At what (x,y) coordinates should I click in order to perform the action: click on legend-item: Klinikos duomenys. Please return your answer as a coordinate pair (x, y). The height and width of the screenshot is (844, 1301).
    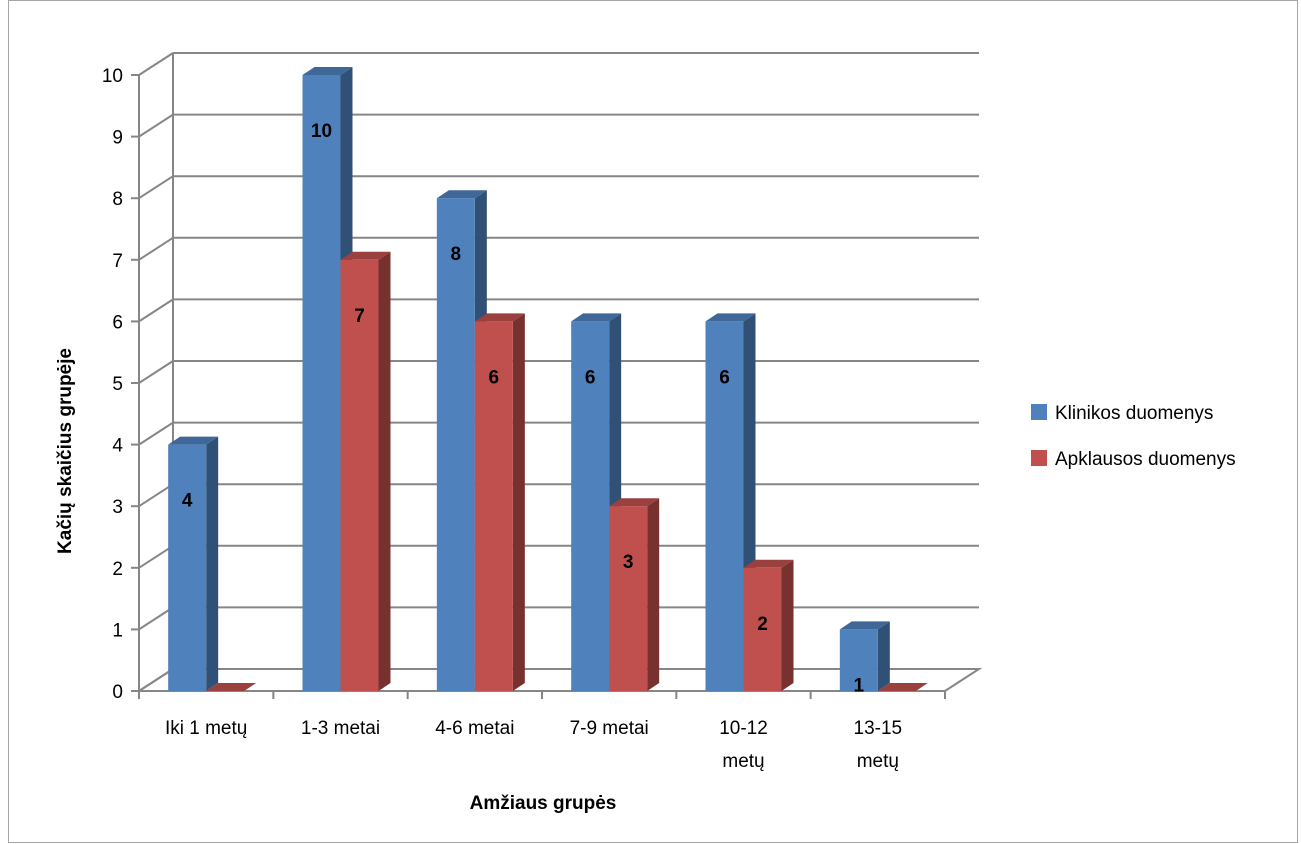
    Looking at the image, I should click on (1122, 413).